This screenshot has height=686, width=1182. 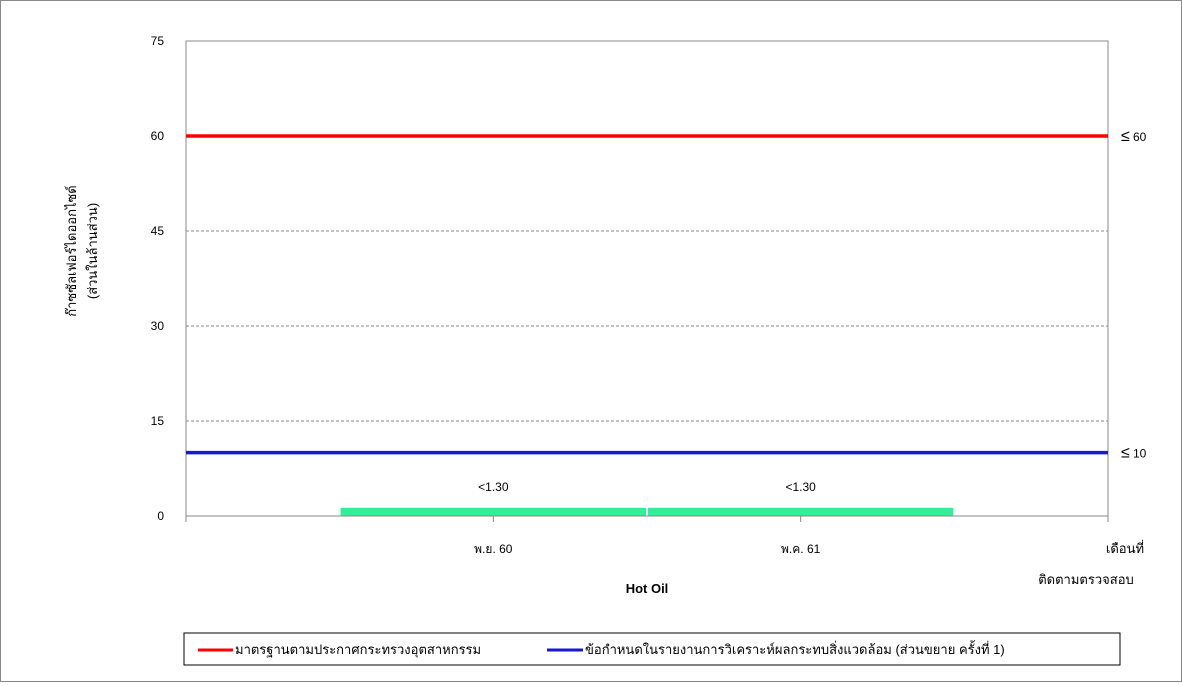 What do you see at coordinates (158, 421) in the screenshot?
I see `y-tick-label: 15` at bounding box center [158, 421].